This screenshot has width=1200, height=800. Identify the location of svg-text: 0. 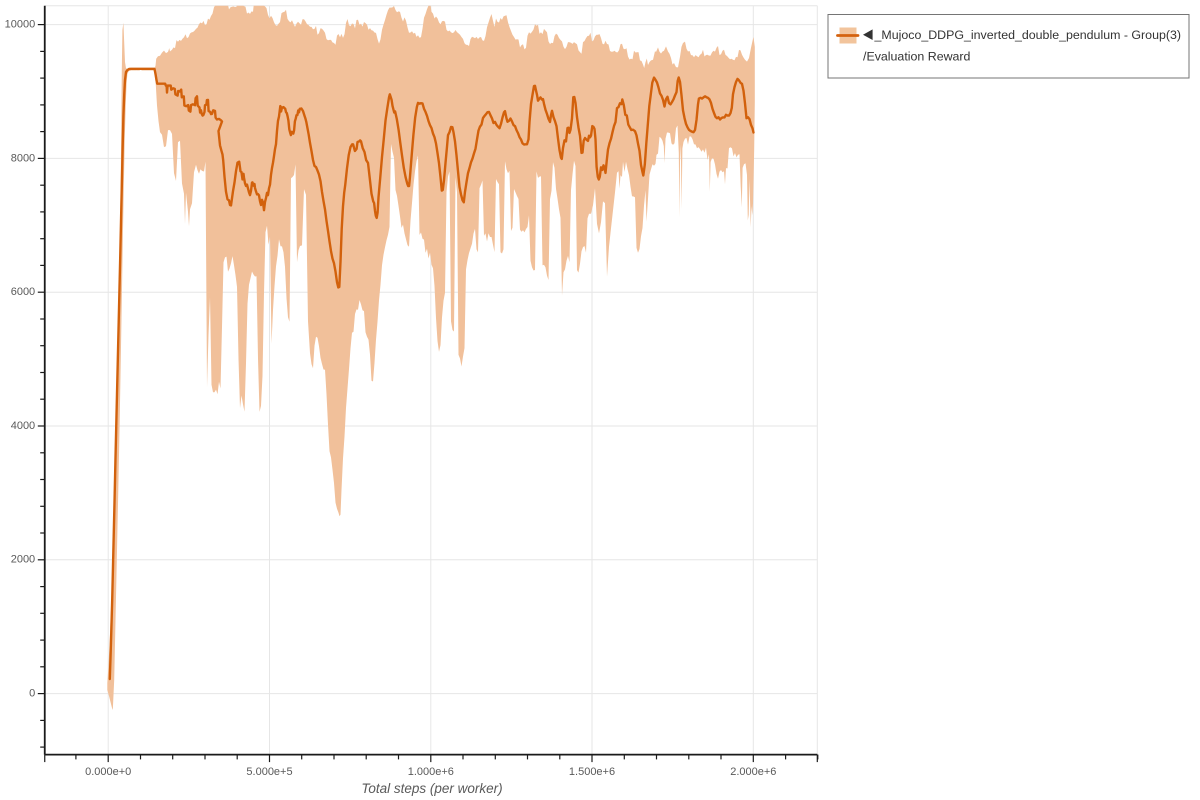
(32, 694).